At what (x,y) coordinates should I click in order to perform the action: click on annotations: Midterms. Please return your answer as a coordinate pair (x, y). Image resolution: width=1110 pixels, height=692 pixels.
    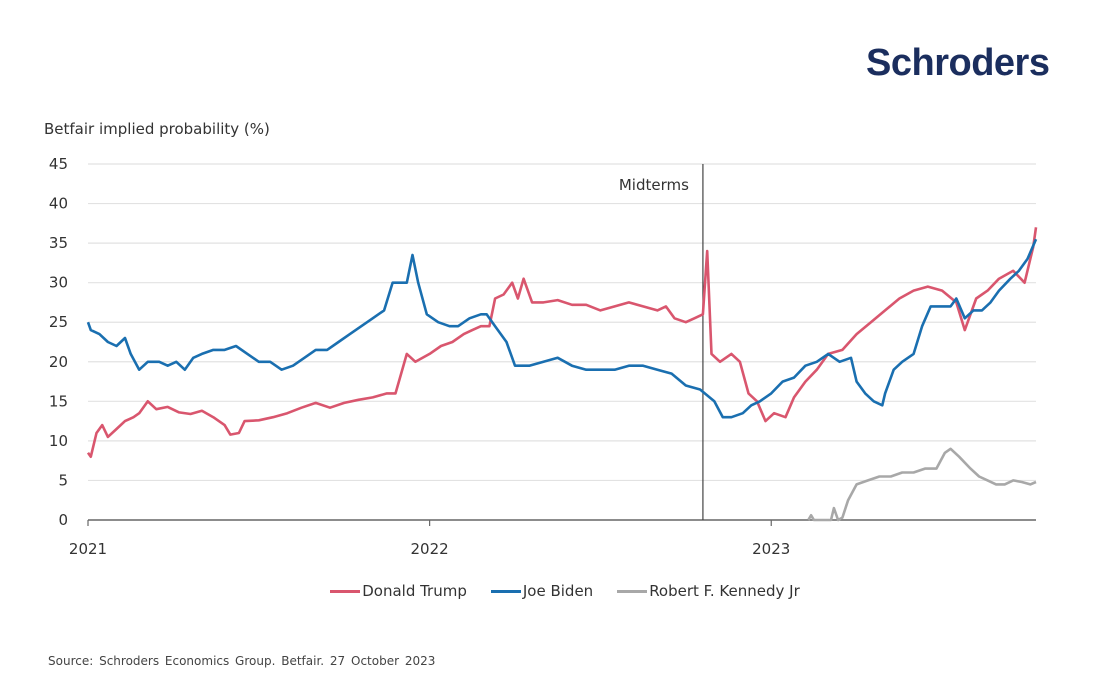
    Looking at the image, I should click on (661, 342).